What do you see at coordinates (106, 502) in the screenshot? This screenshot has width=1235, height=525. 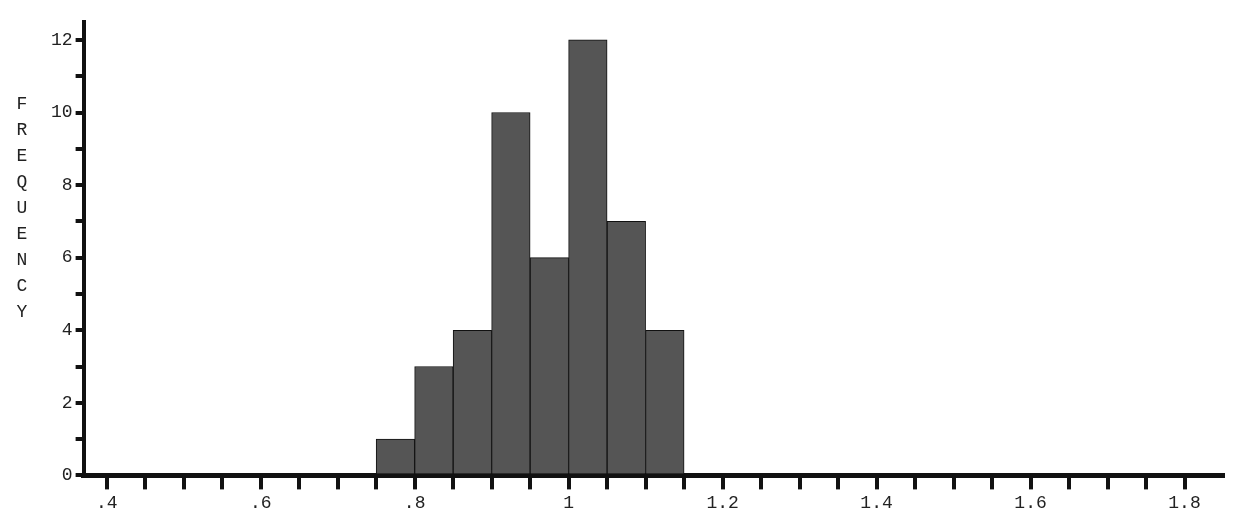 I see `x-tick-label: .4` at bounding box center [106, 502].